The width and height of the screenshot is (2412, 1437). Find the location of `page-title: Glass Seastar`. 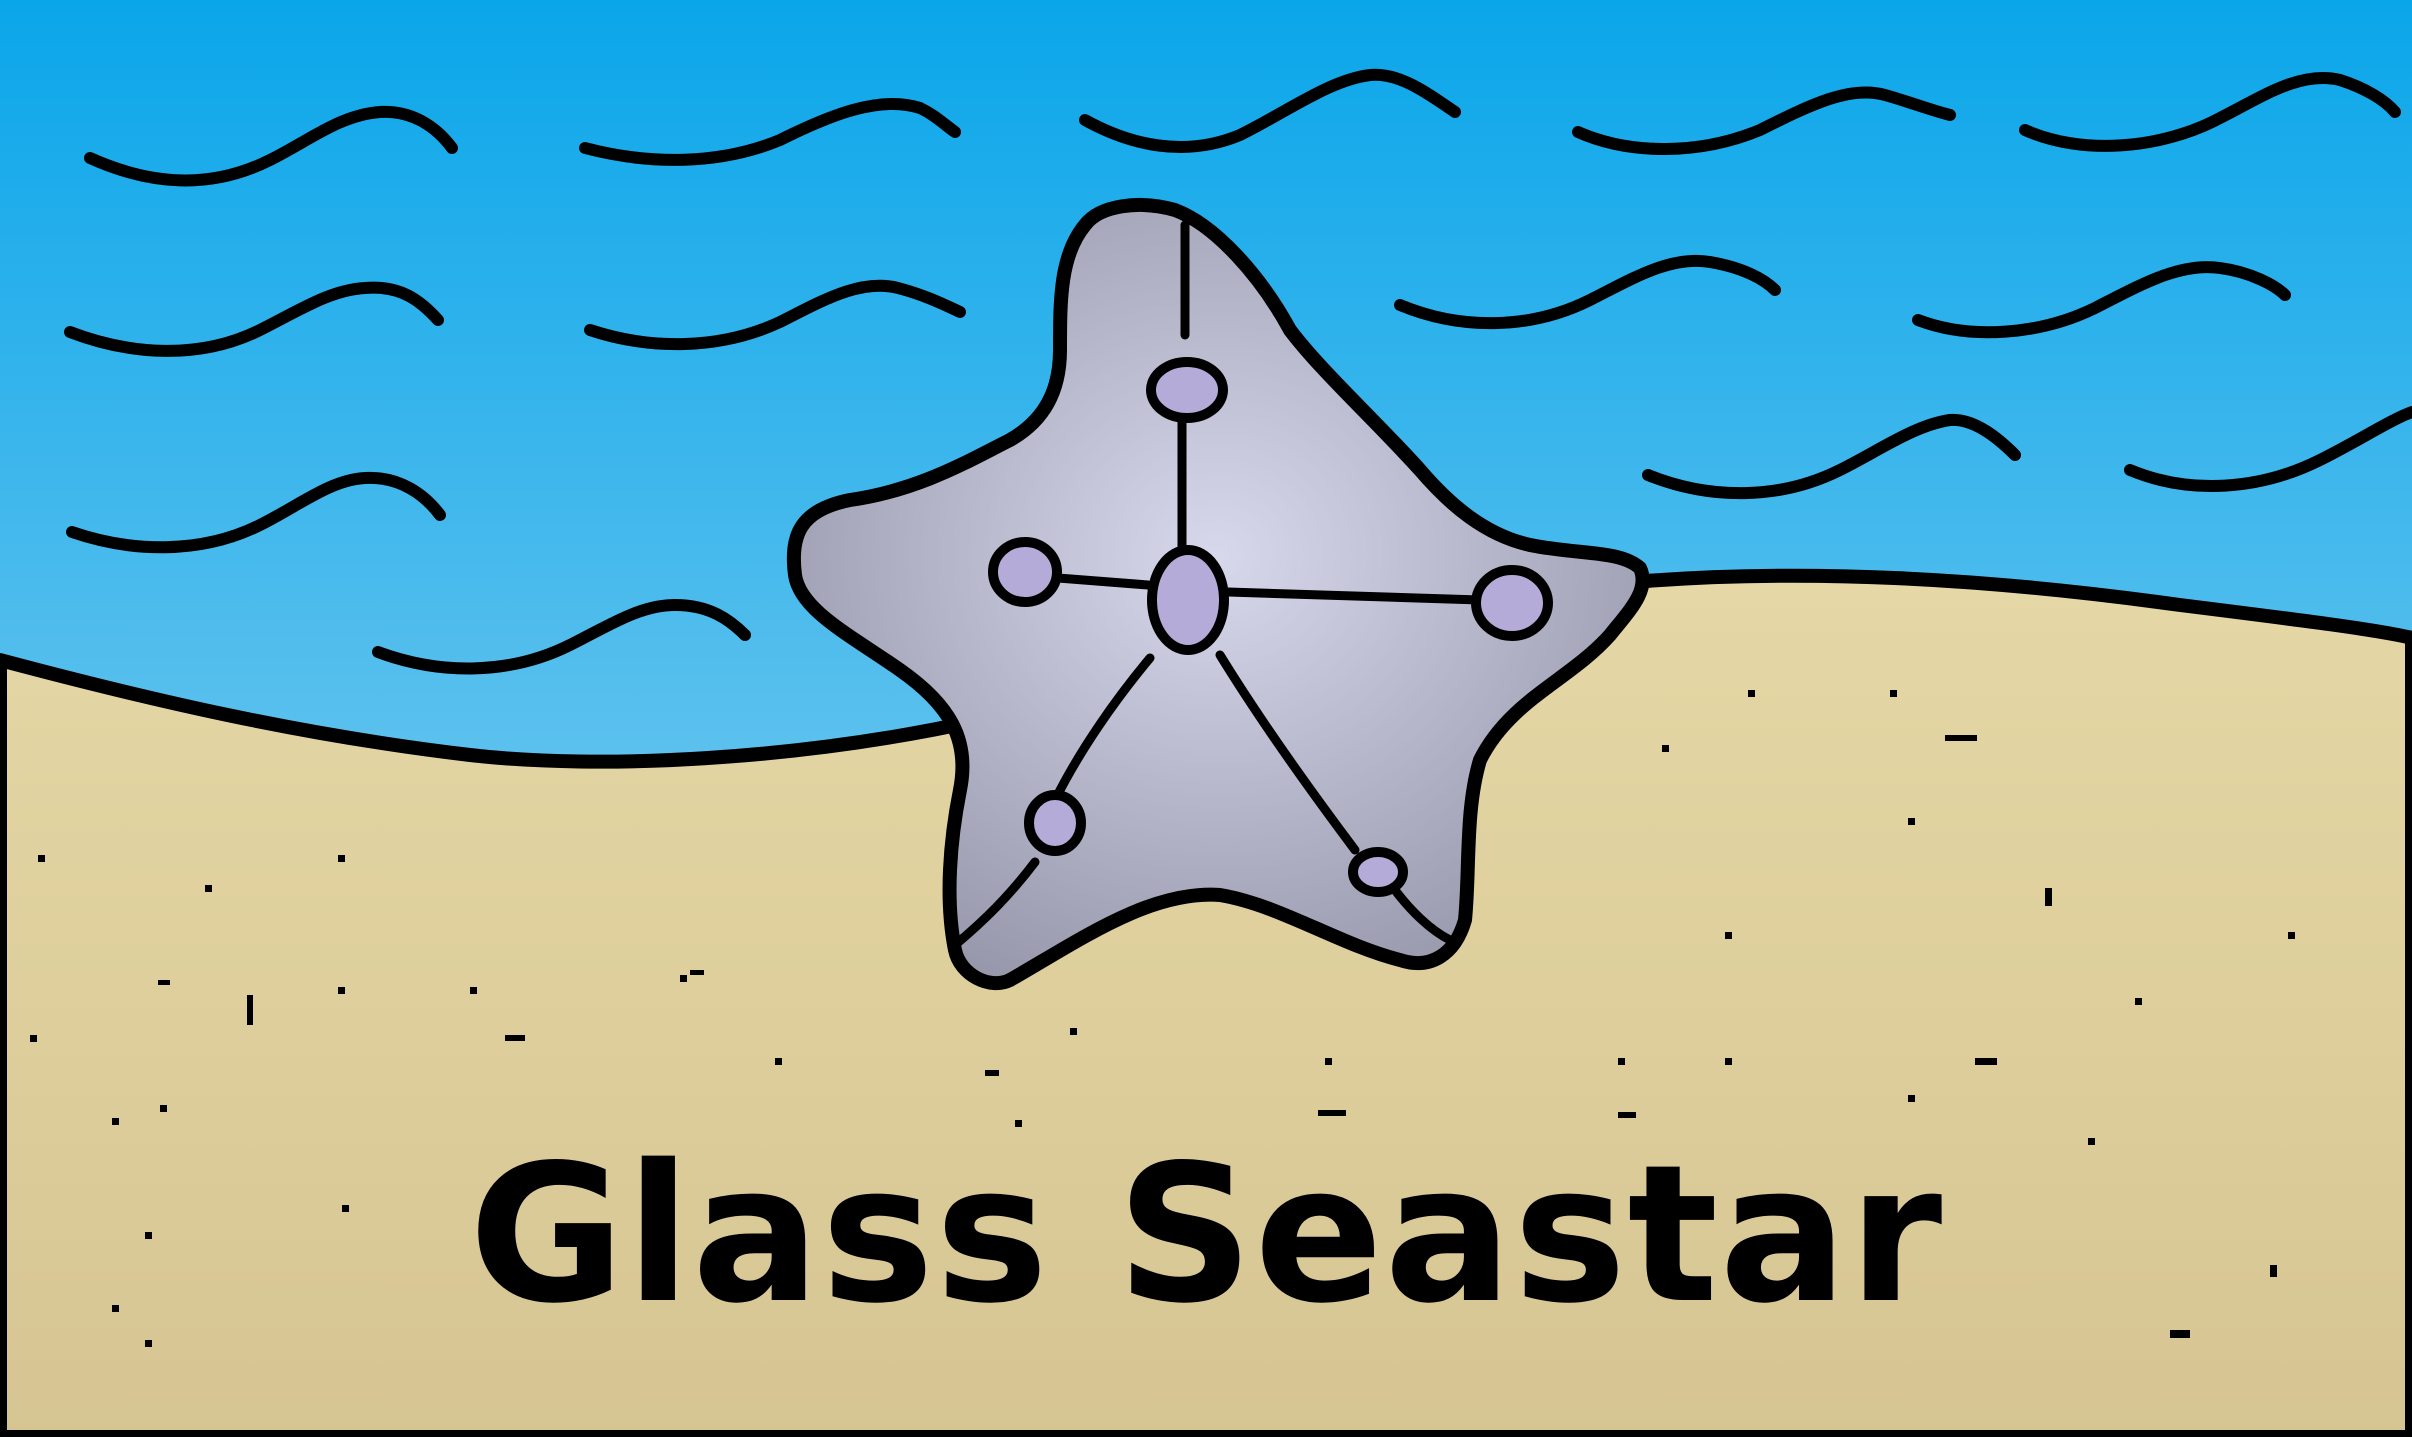

page-title: Glass Seastar is located at coordinates (1206, 1234).